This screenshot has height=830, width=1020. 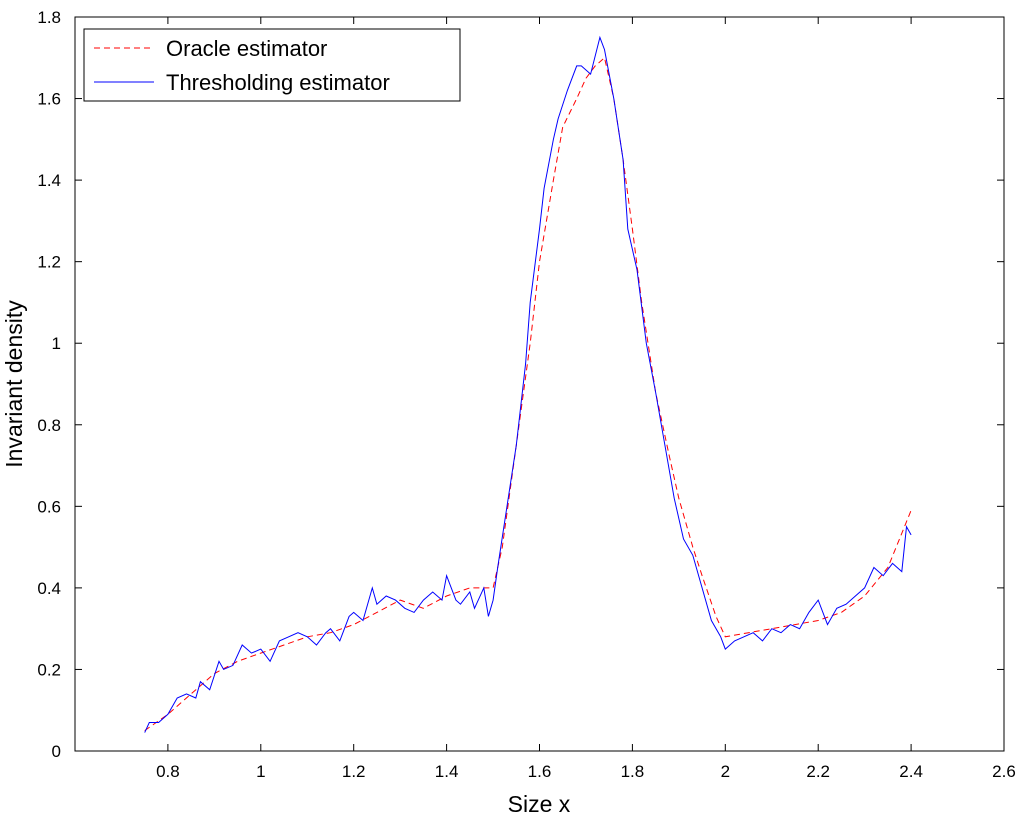 What do you see at coordinates (49, 588) in the screenshot?
I see `y-tick-label: 0.4` at bounding box center [49, 588].